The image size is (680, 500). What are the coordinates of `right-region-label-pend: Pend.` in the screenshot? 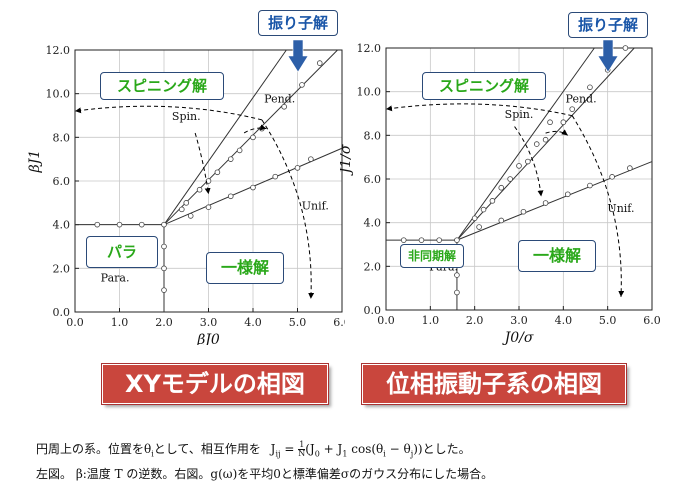 It's located at (581, 99).